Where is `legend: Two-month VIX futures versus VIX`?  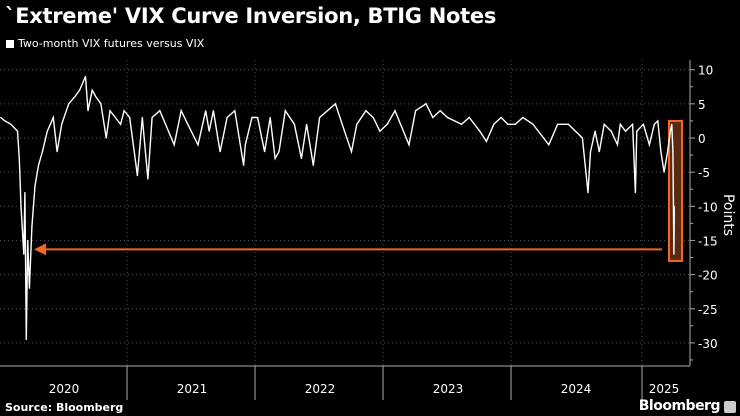 legend: Two-month VIX futures versus VIX is located at coordinates (105, 43).